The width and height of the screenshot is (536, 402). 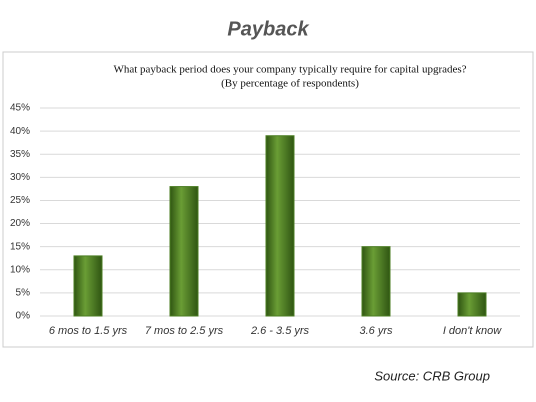 What do you see at coordinates (20, 108) in the screenshot?
I see `y-tick-label: 45%` at bounding box center [20, 108].